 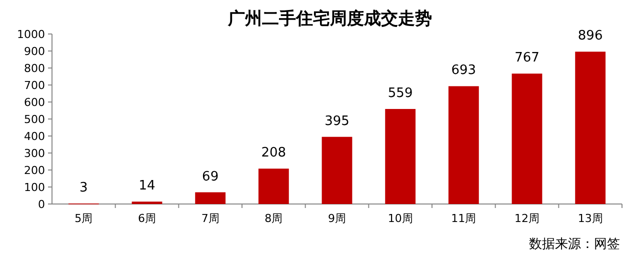 What do you see at coordinates (34, 136) in the screenshot?
I see `y-tick-label: 400` at bounding box center [34, 136].